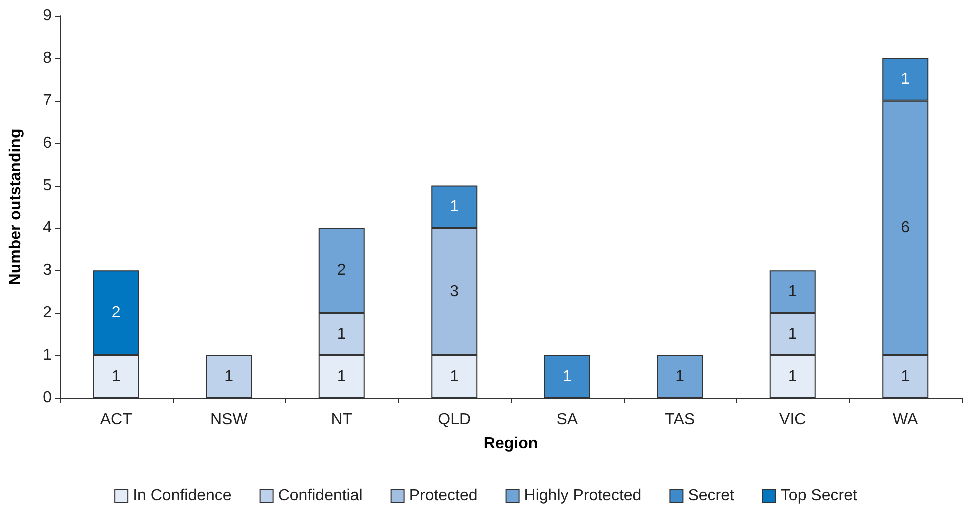 The height and width of the screenshot is (511, 972). I want to click on data-label: 3, so click(455, 291).